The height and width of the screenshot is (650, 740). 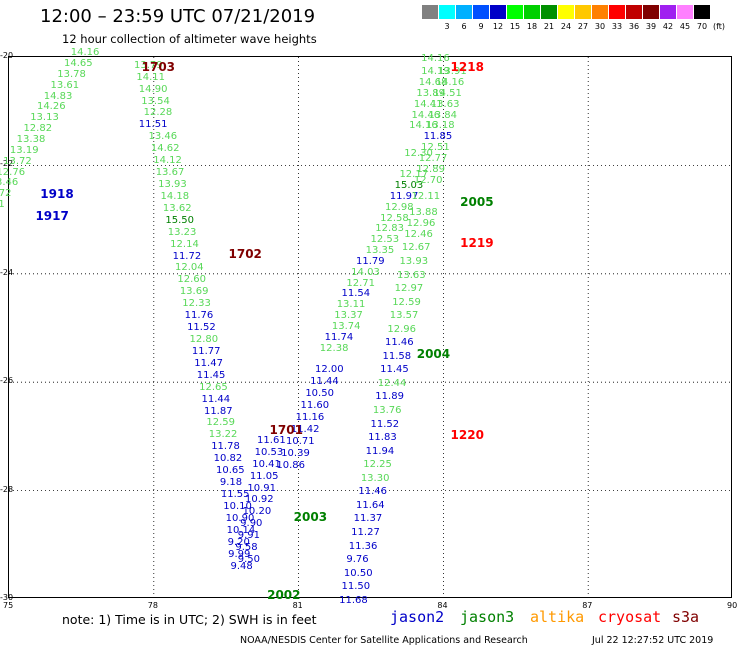 What do you see at coordinates (6, 194) in the screenshot?
I see `wave-height-label: 13.72` at bounding box center [6, 194].